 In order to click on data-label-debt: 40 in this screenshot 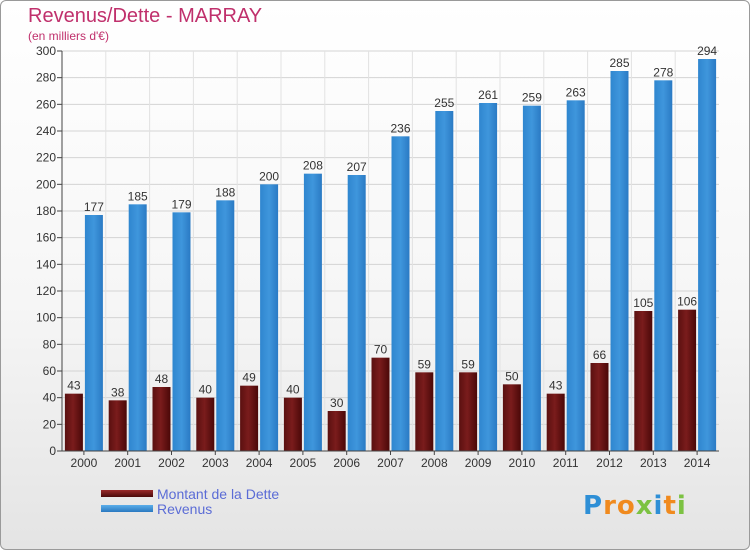, I will do `click(206, 390)`.